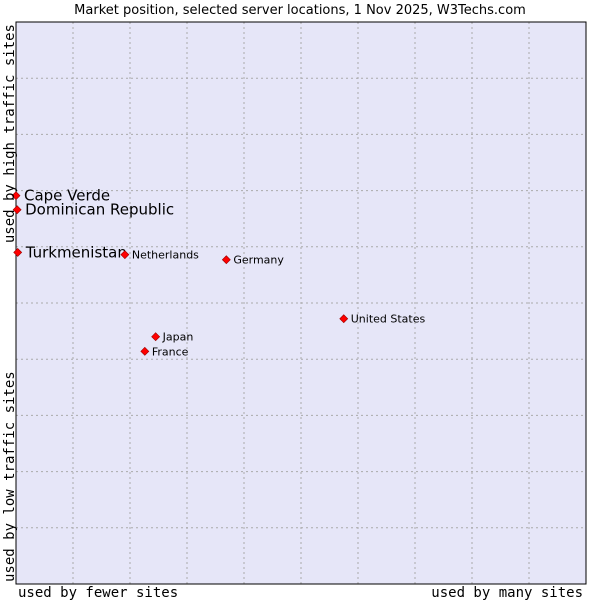 This screenshot has height=600, width=600. Describe the element at coordinates (388, 319) in the screenshot. I see `point-label-united-states: United States` at that location.